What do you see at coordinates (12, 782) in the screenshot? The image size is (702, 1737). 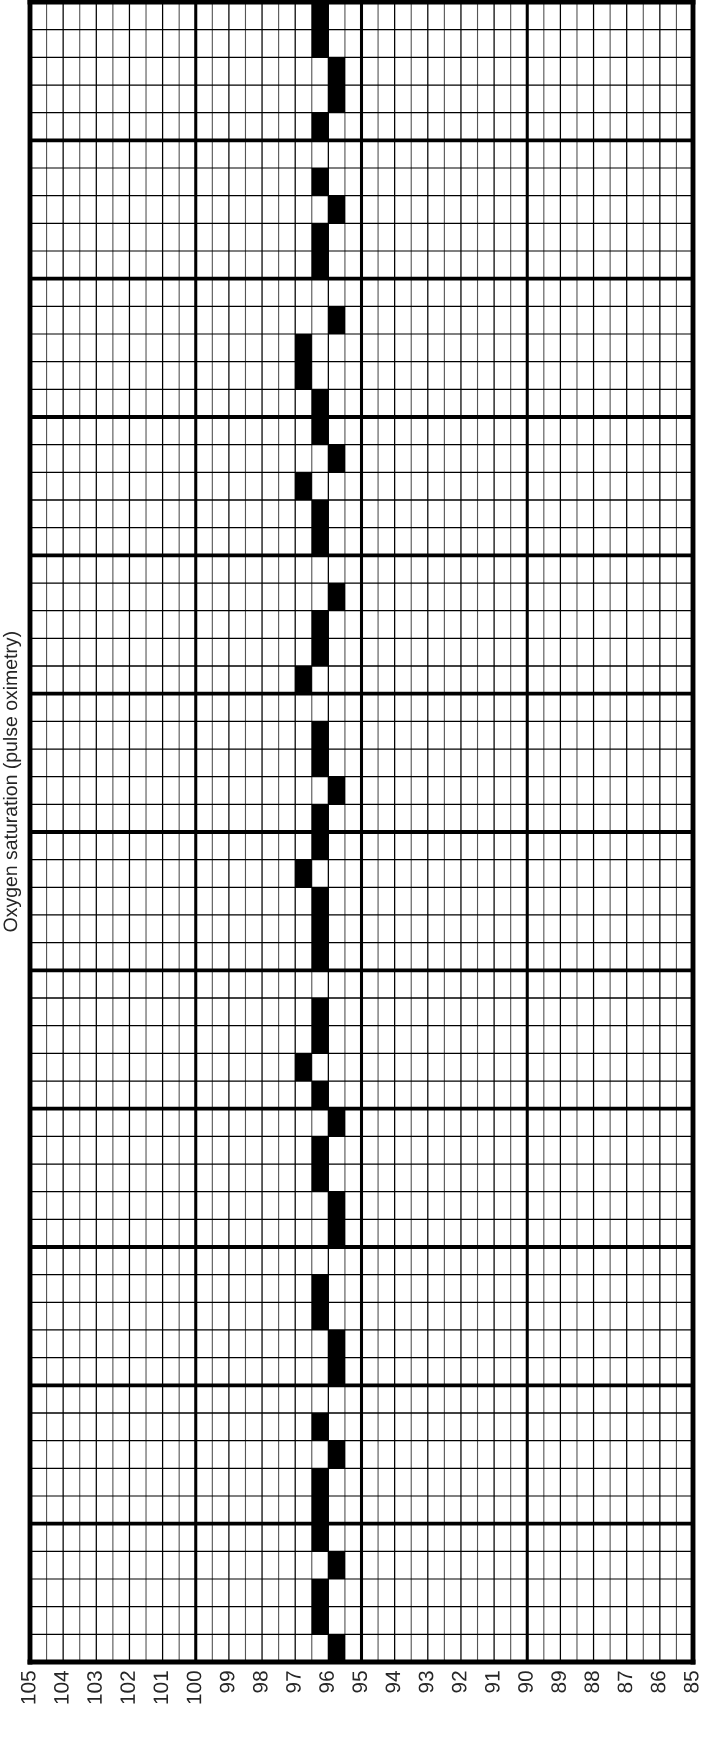 I see `text: Oxygen saturation (pulse oximetry)` at bounding box center [12, 782].